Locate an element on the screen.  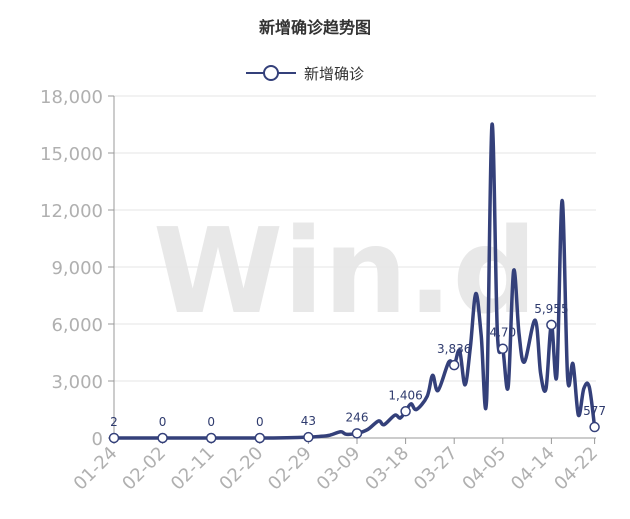
data-label: 1,406 is located at coordinates (405, 395).